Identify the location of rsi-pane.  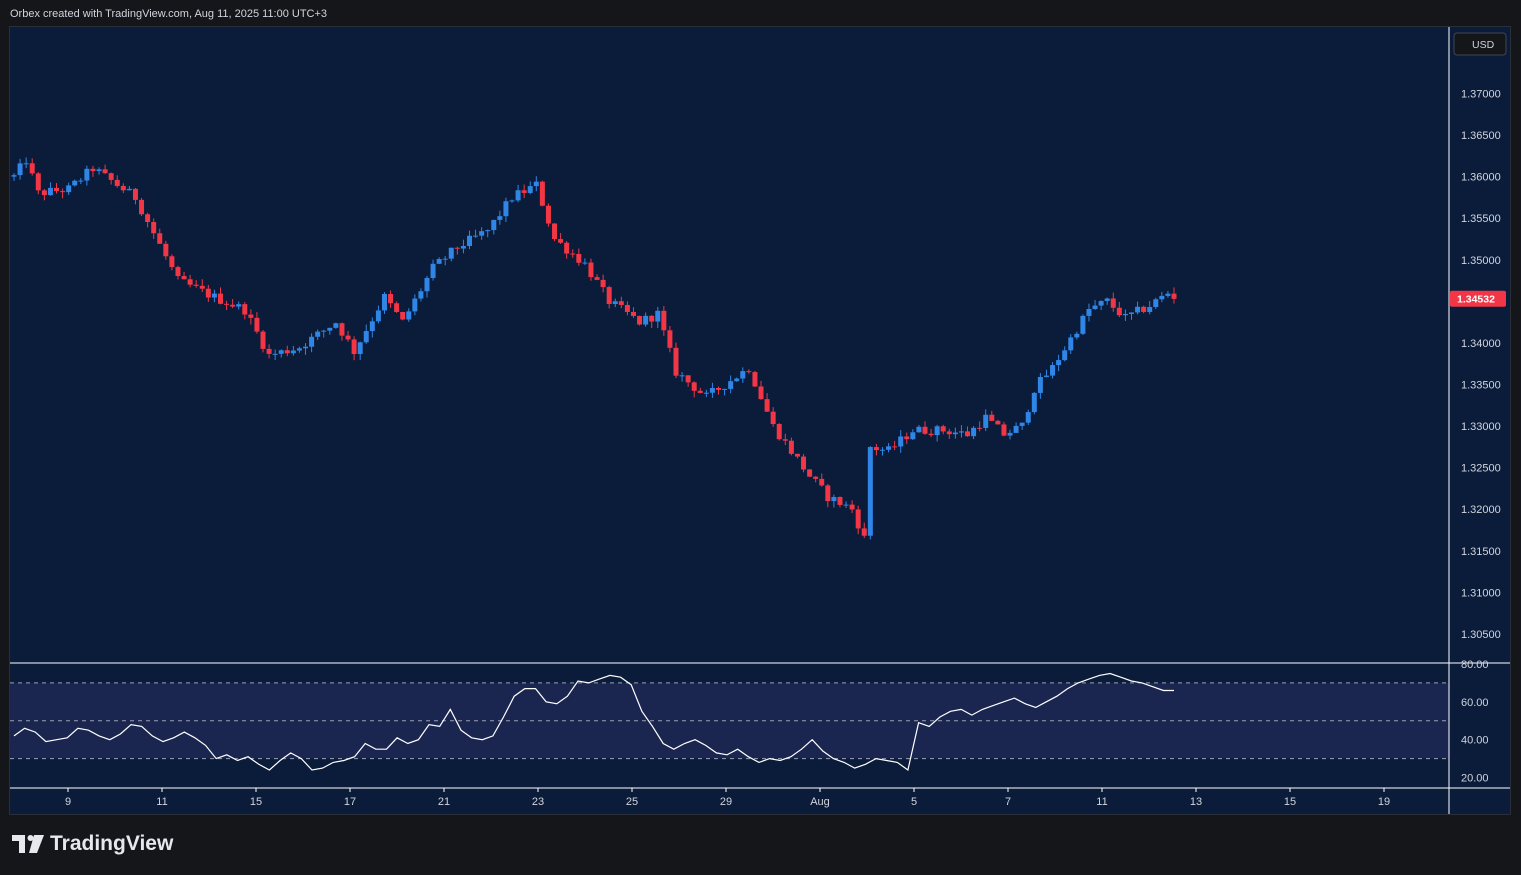
(729, 722).